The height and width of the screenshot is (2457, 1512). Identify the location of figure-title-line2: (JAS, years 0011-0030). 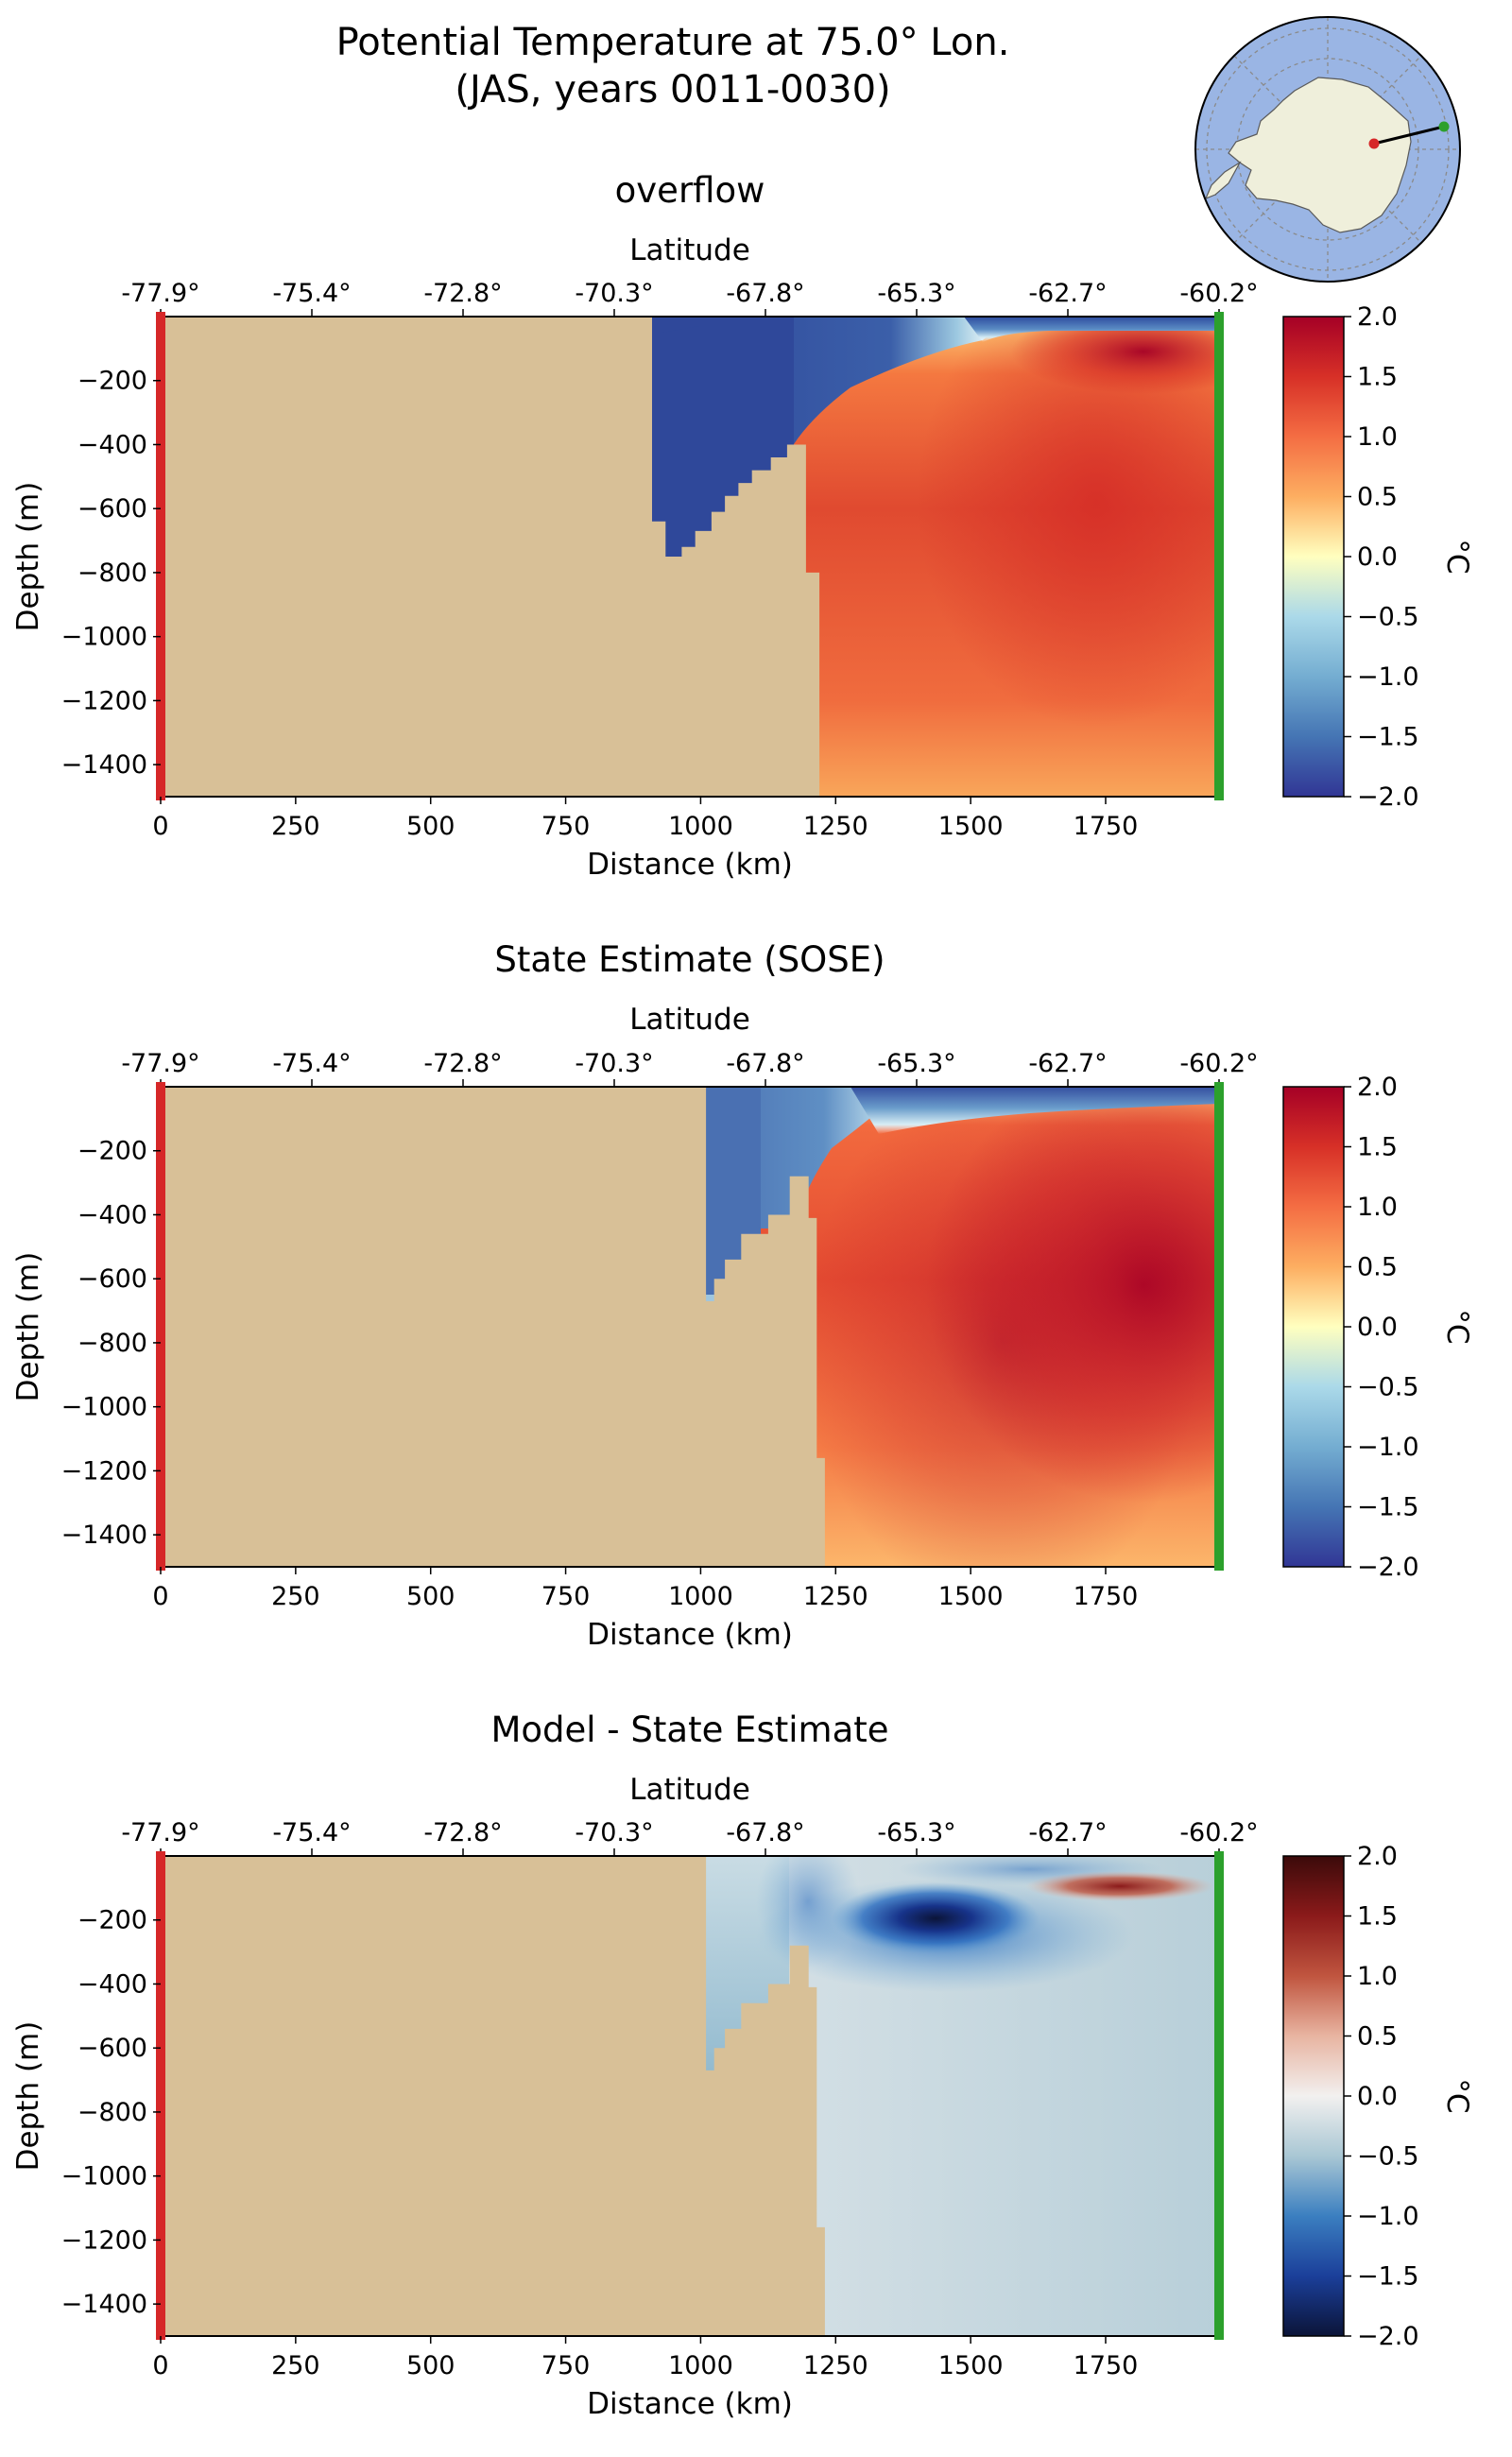
(672, 90).